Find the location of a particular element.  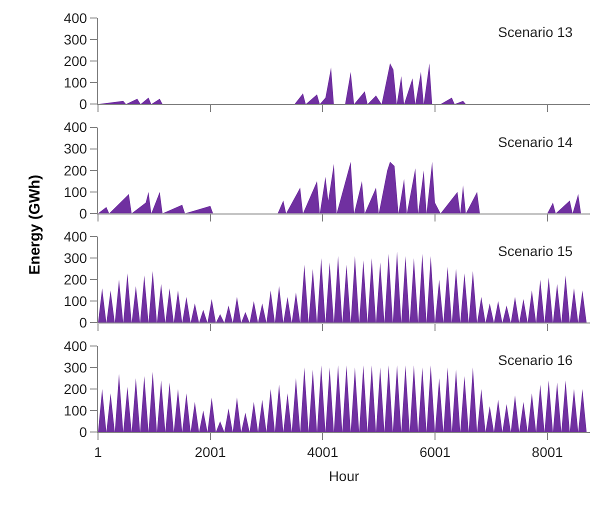

annotation: Scenario 15 is located at coordinates (535, 251).